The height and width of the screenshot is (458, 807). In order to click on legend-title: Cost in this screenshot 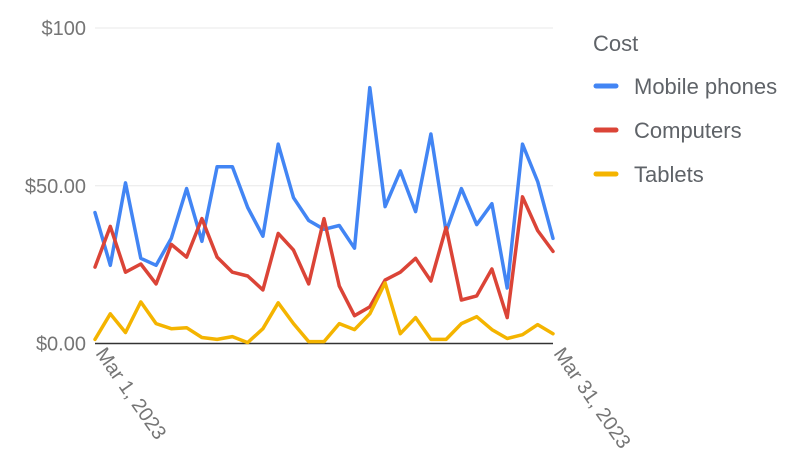, I will do `click(615, 43)`.